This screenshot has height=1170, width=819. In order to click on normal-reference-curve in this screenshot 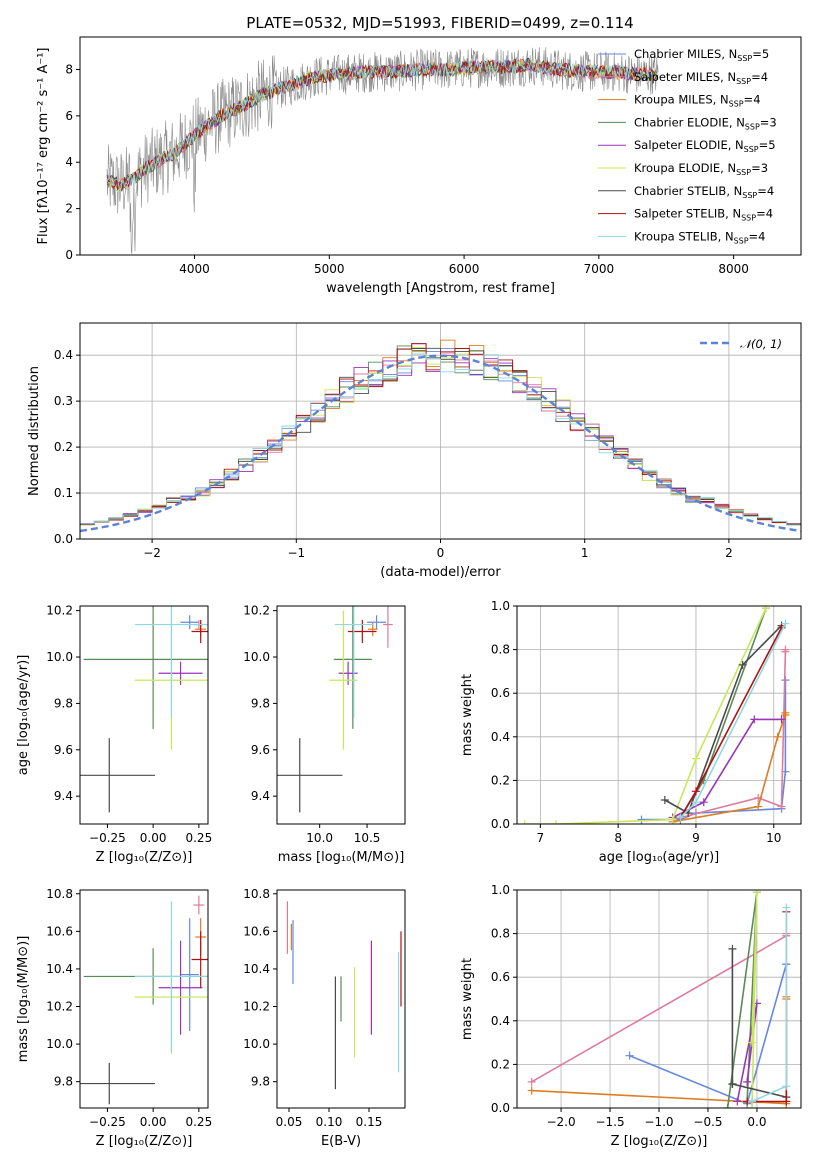, I will do `click(440, 443)`.